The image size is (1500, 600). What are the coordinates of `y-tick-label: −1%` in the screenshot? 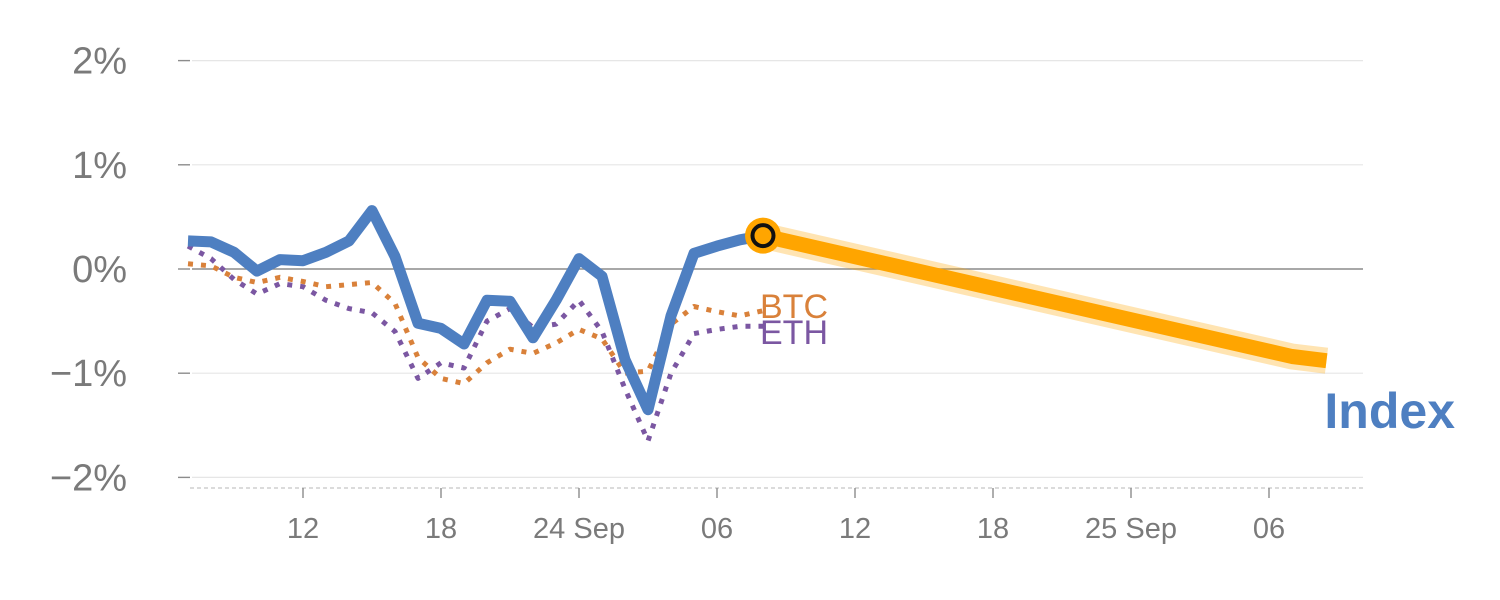 It's located at (88, 374).